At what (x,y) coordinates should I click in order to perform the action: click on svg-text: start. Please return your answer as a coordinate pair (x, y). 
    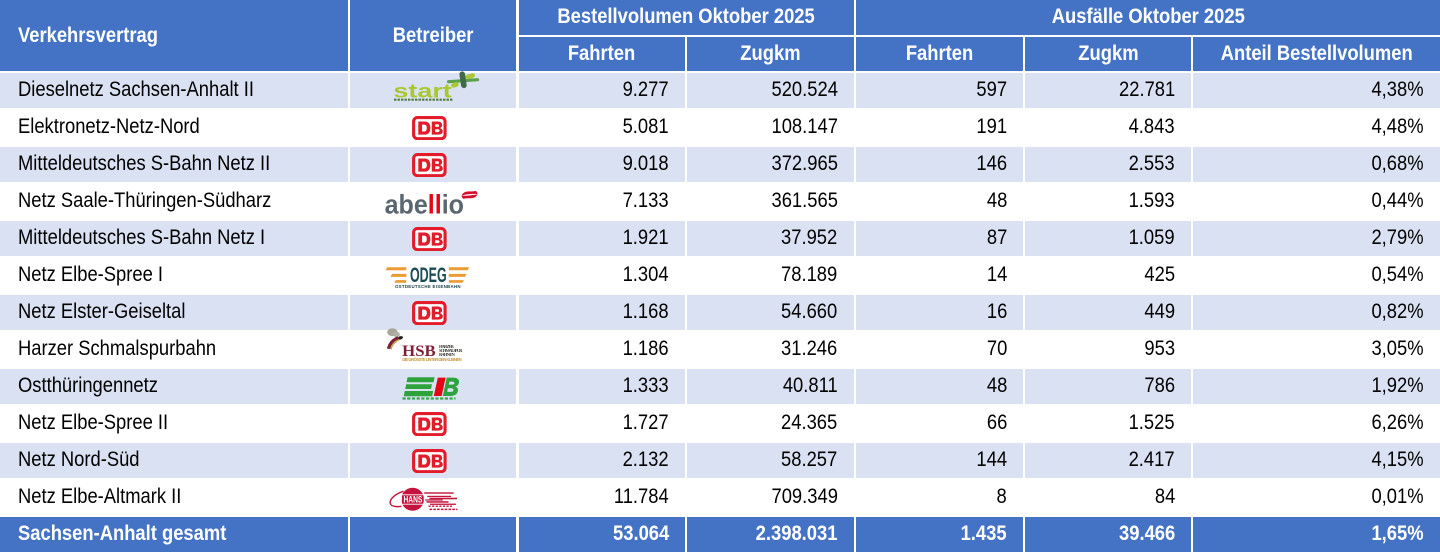
    Looking at the image, I should click on (422, 91).